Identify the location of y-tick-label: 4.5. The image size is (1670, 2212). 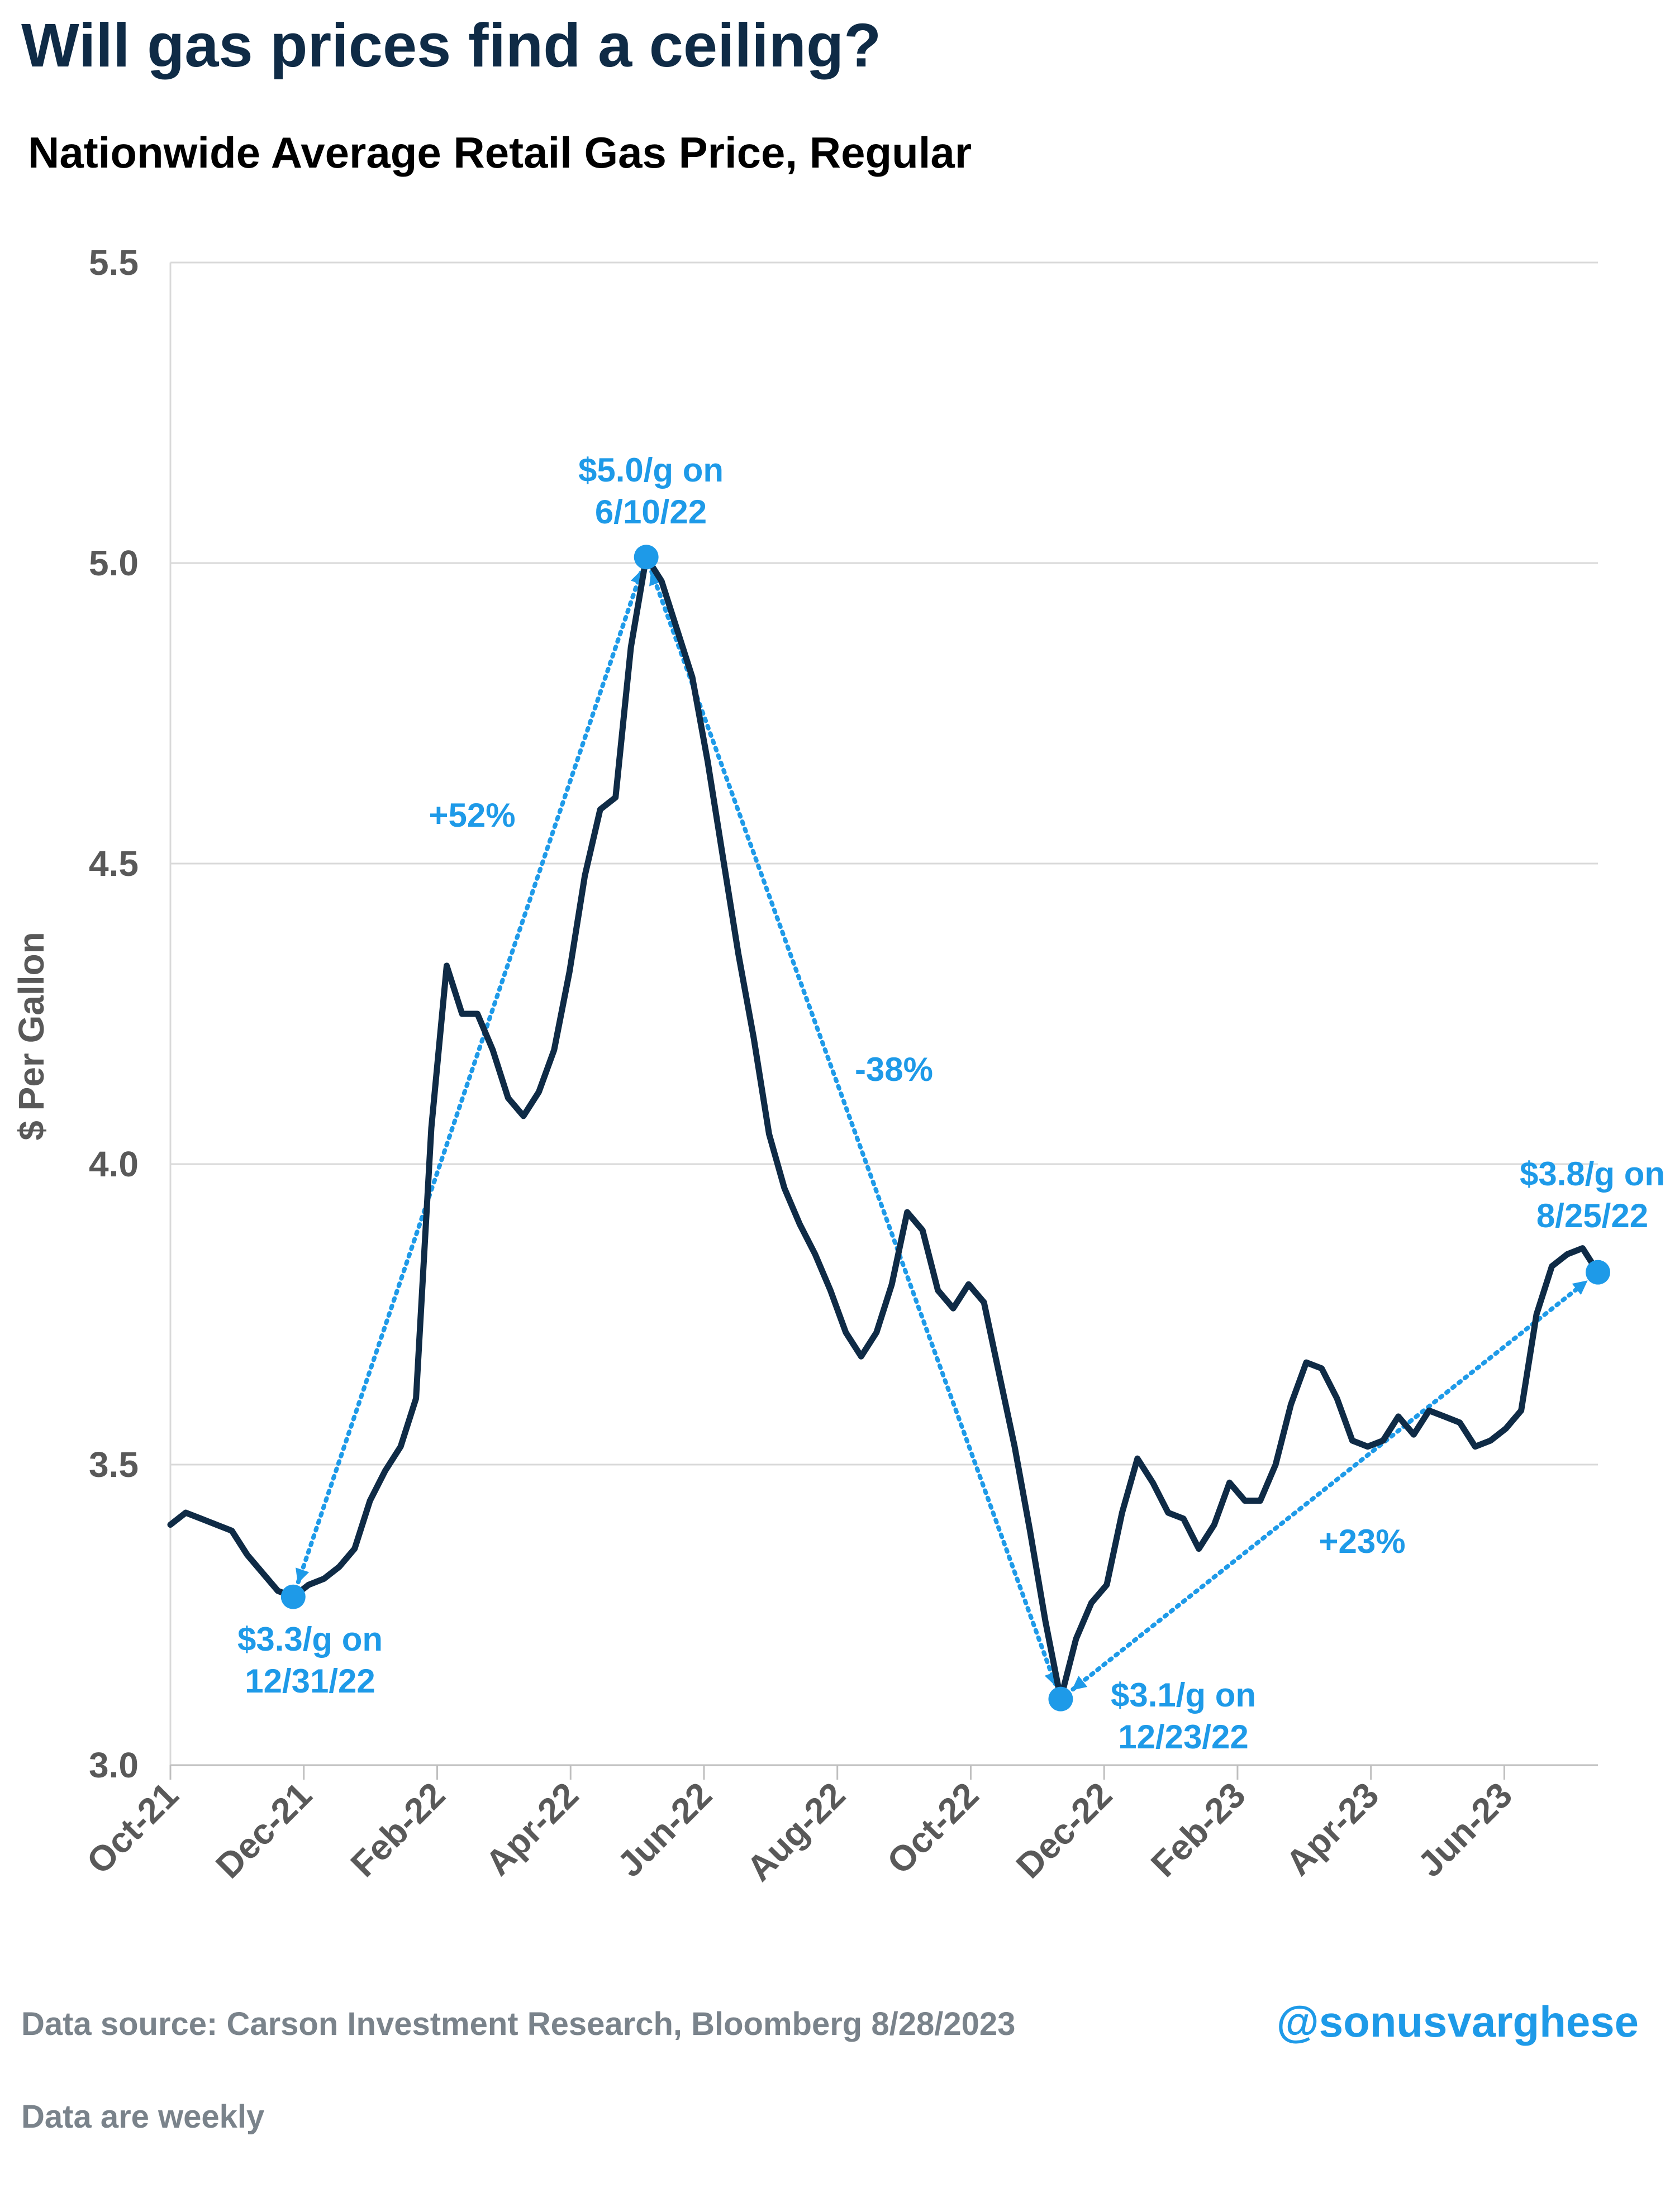
(114, 864).